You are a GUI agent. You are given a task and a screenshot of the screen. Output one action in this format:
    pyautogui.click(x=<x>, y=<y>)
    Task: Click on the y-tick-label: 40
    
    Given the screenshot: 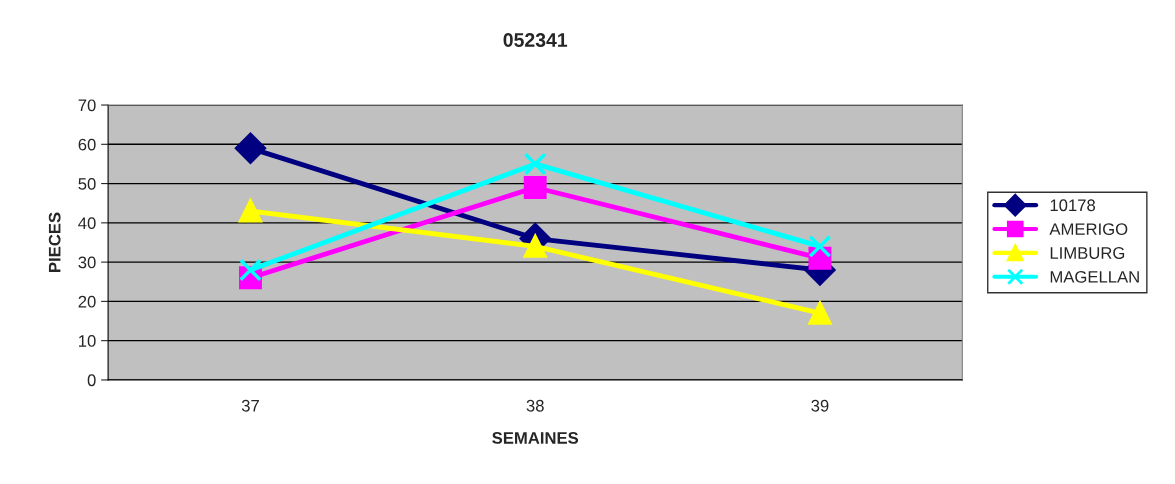 What is the action you would take?
    pyautogui.click(x=87, y=223)
    